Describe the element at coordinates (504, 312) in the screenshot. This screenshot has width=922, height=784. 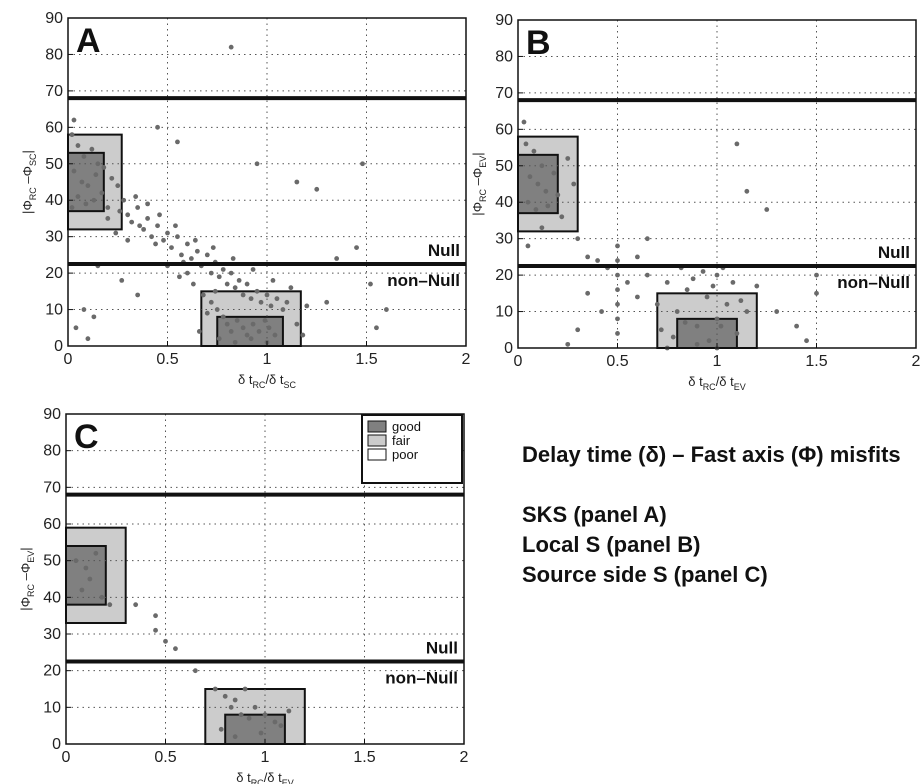
I see `y-tick-label: 10` at that location.